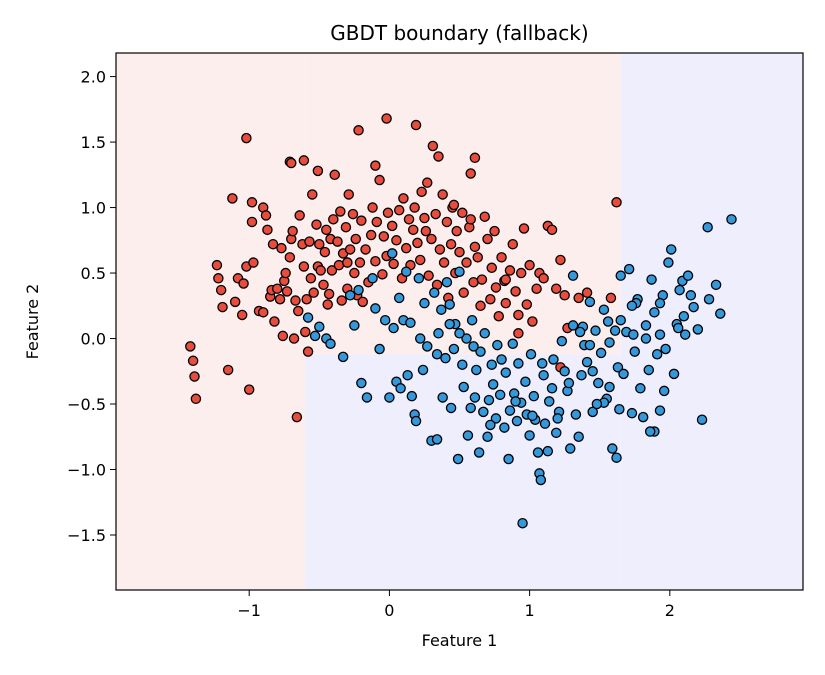  I want to click on x-axis-ticks: −1 0 1 2, so click(456, 605).